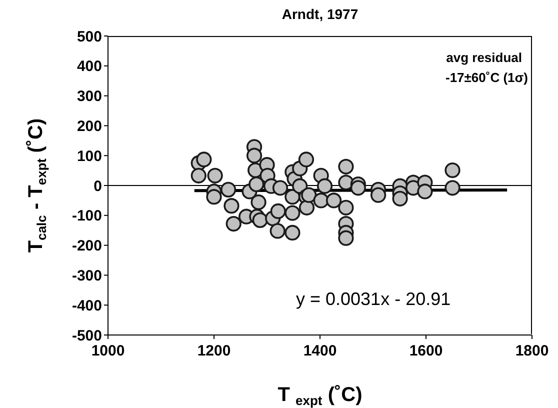 The width and height of the screenshot is (558, 408). What do you see at coordinates (373, 299) in the screenshot?
I see `annotation: y = 0.0031x - 20.91` at bounding box center [373, 299].